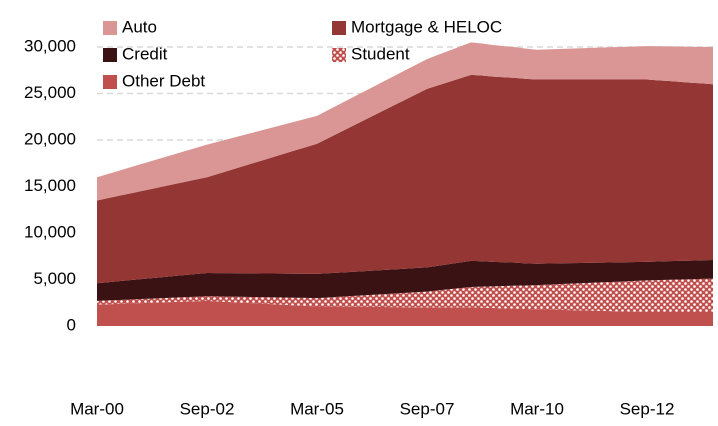  Describe the element at coordinates (427, 408) in the screenshot. I see `x-tick-label: Sep-07` at that location.